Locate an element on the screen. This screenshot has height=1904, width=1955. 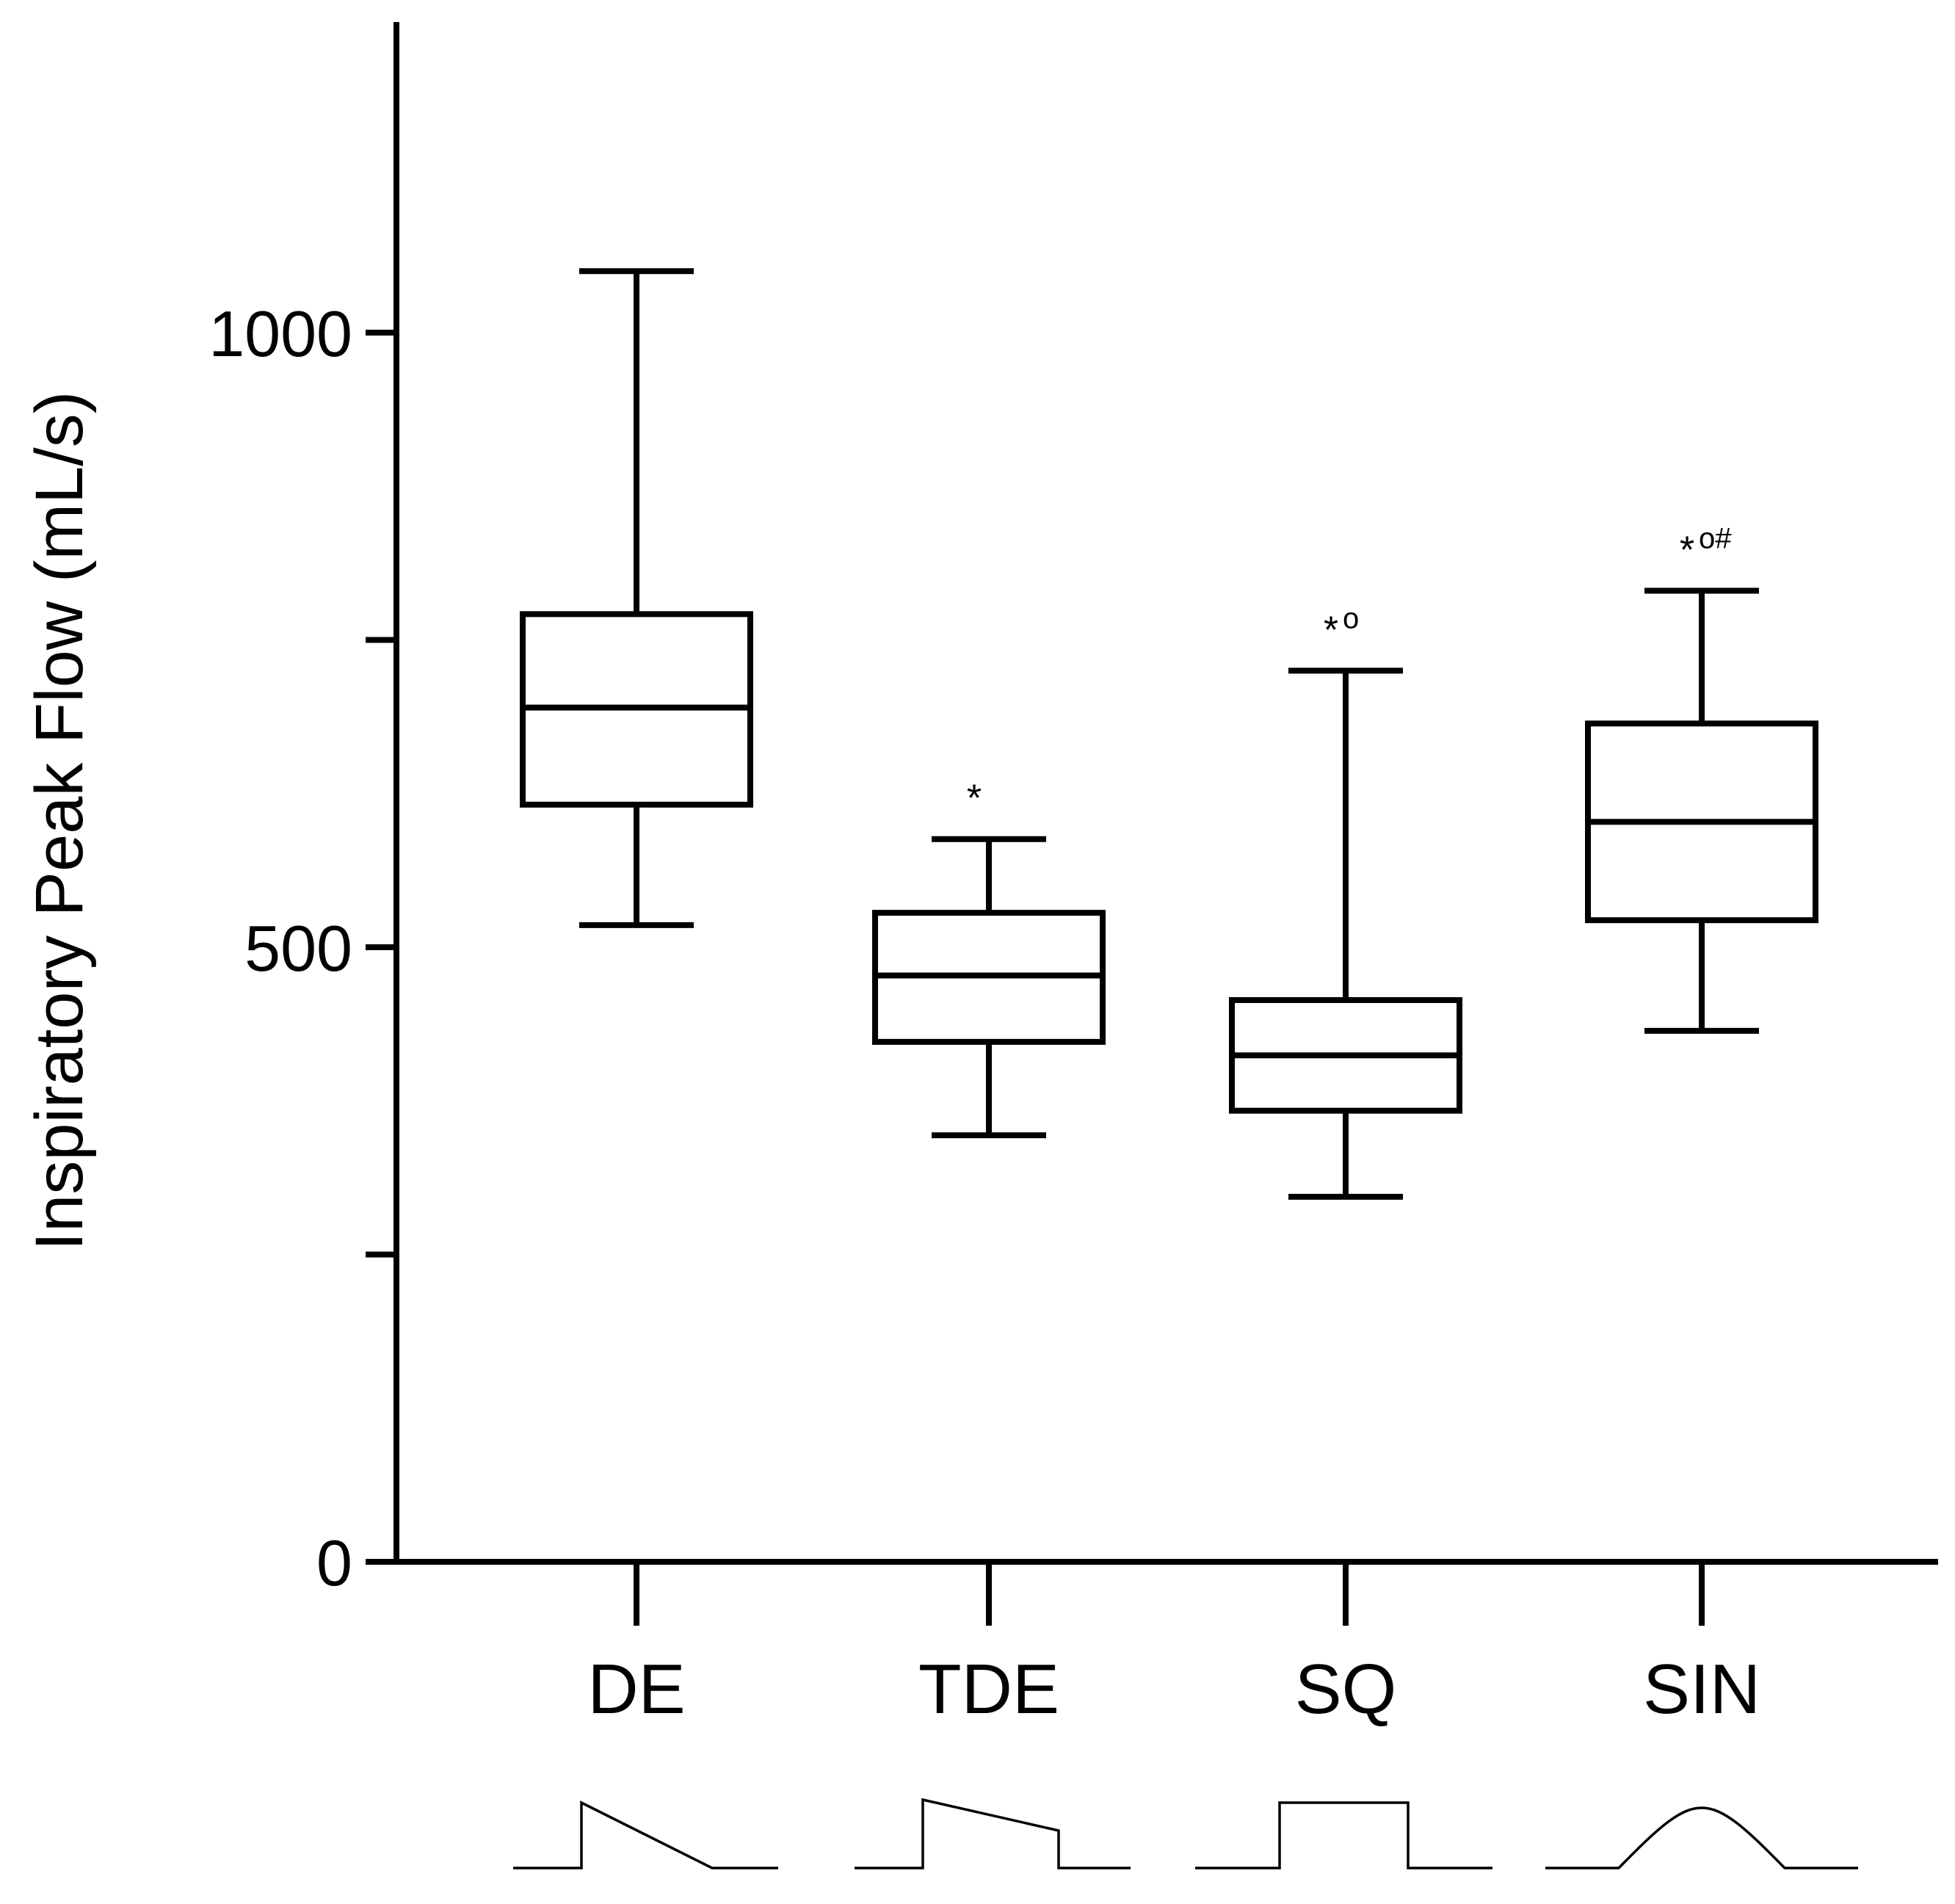
waveform-decelerating-icon is located at coordinates (645, 1834).